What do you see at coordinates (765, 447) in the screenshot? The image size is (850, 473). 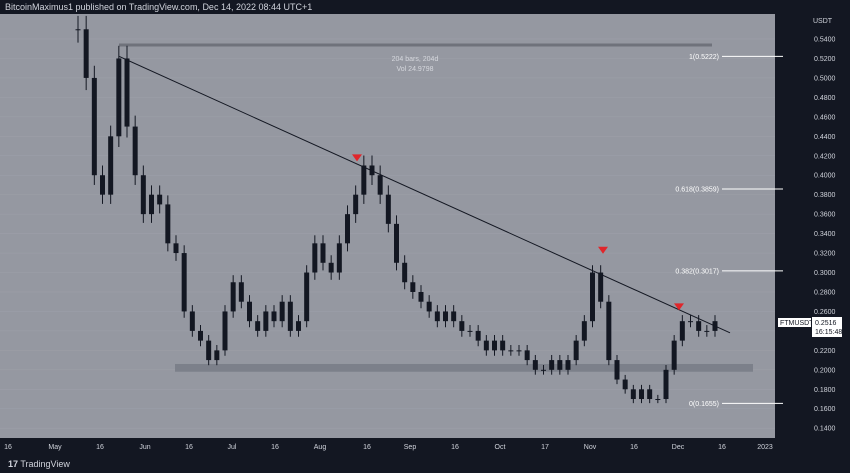 I see `time-tick: 2023` at bounding box center [765, 447].